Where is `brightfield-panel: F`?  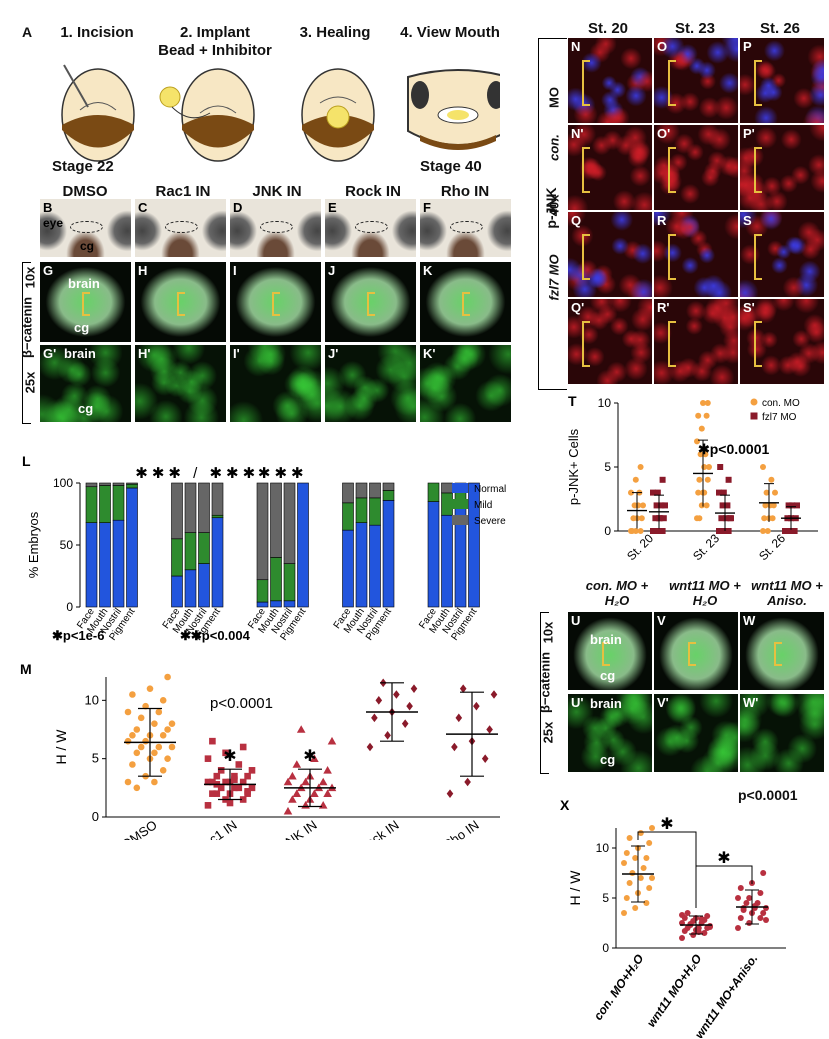
brightfield-panel: F is located at coordinates (465, 228).